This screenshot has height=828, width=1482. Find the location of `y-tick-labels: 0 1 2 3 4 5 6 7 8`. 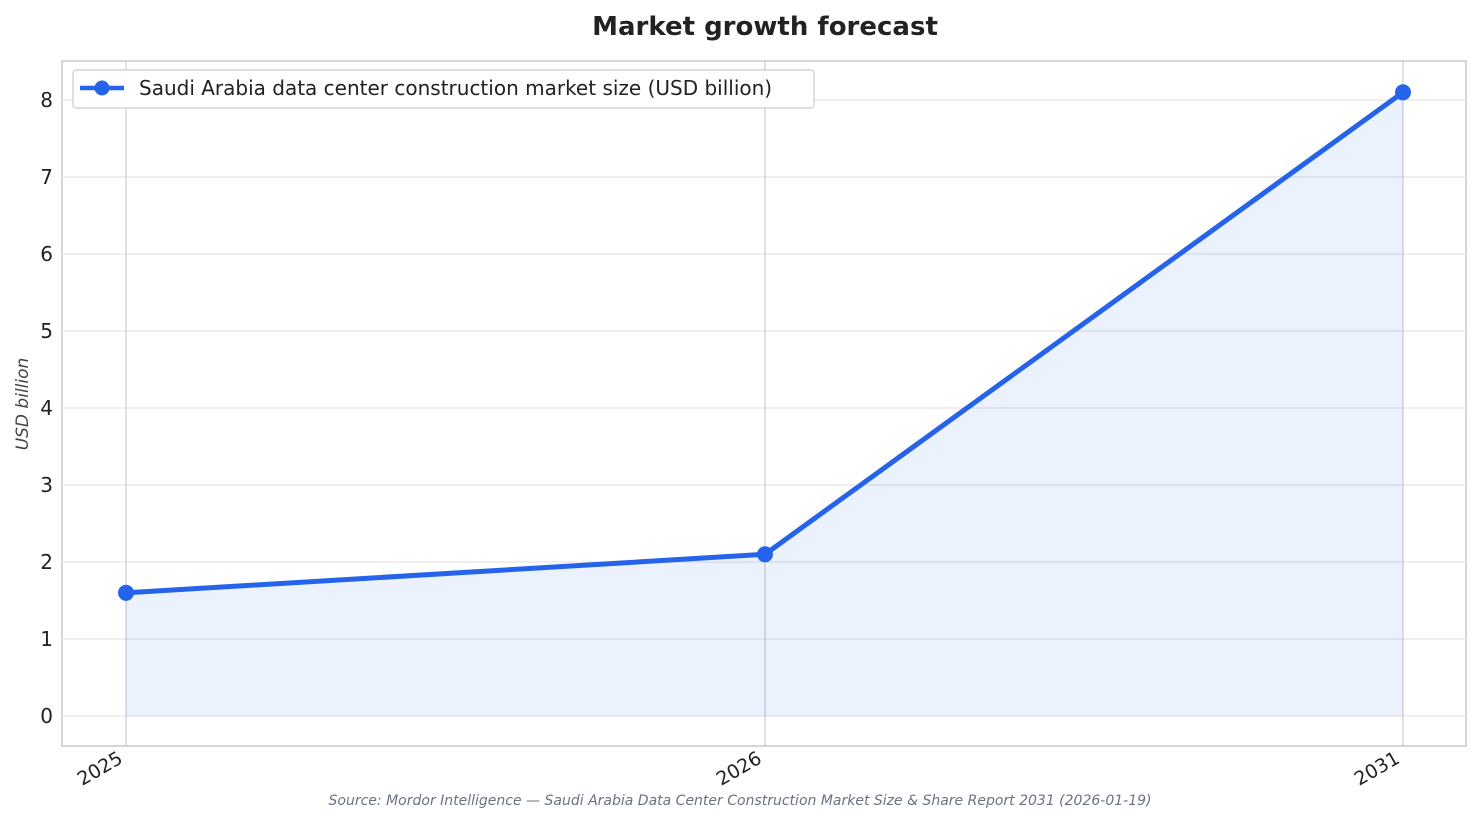

y-tick-labels: 0 1 2 3 4 5 6 7 8 is located at coordinates (46, 408).